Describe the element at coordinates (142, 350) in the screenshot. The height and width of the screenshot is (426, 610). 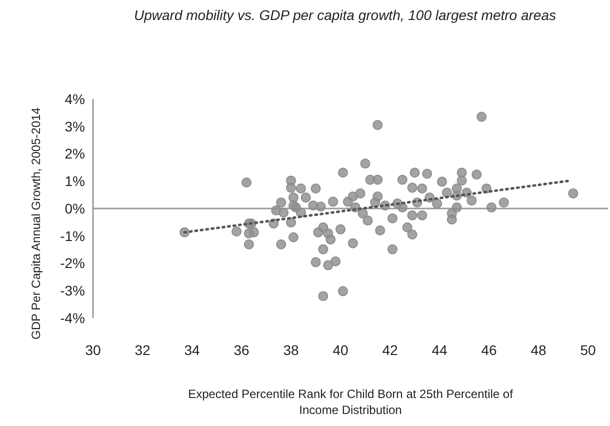
I see `x-tick-label: 32` at that location.